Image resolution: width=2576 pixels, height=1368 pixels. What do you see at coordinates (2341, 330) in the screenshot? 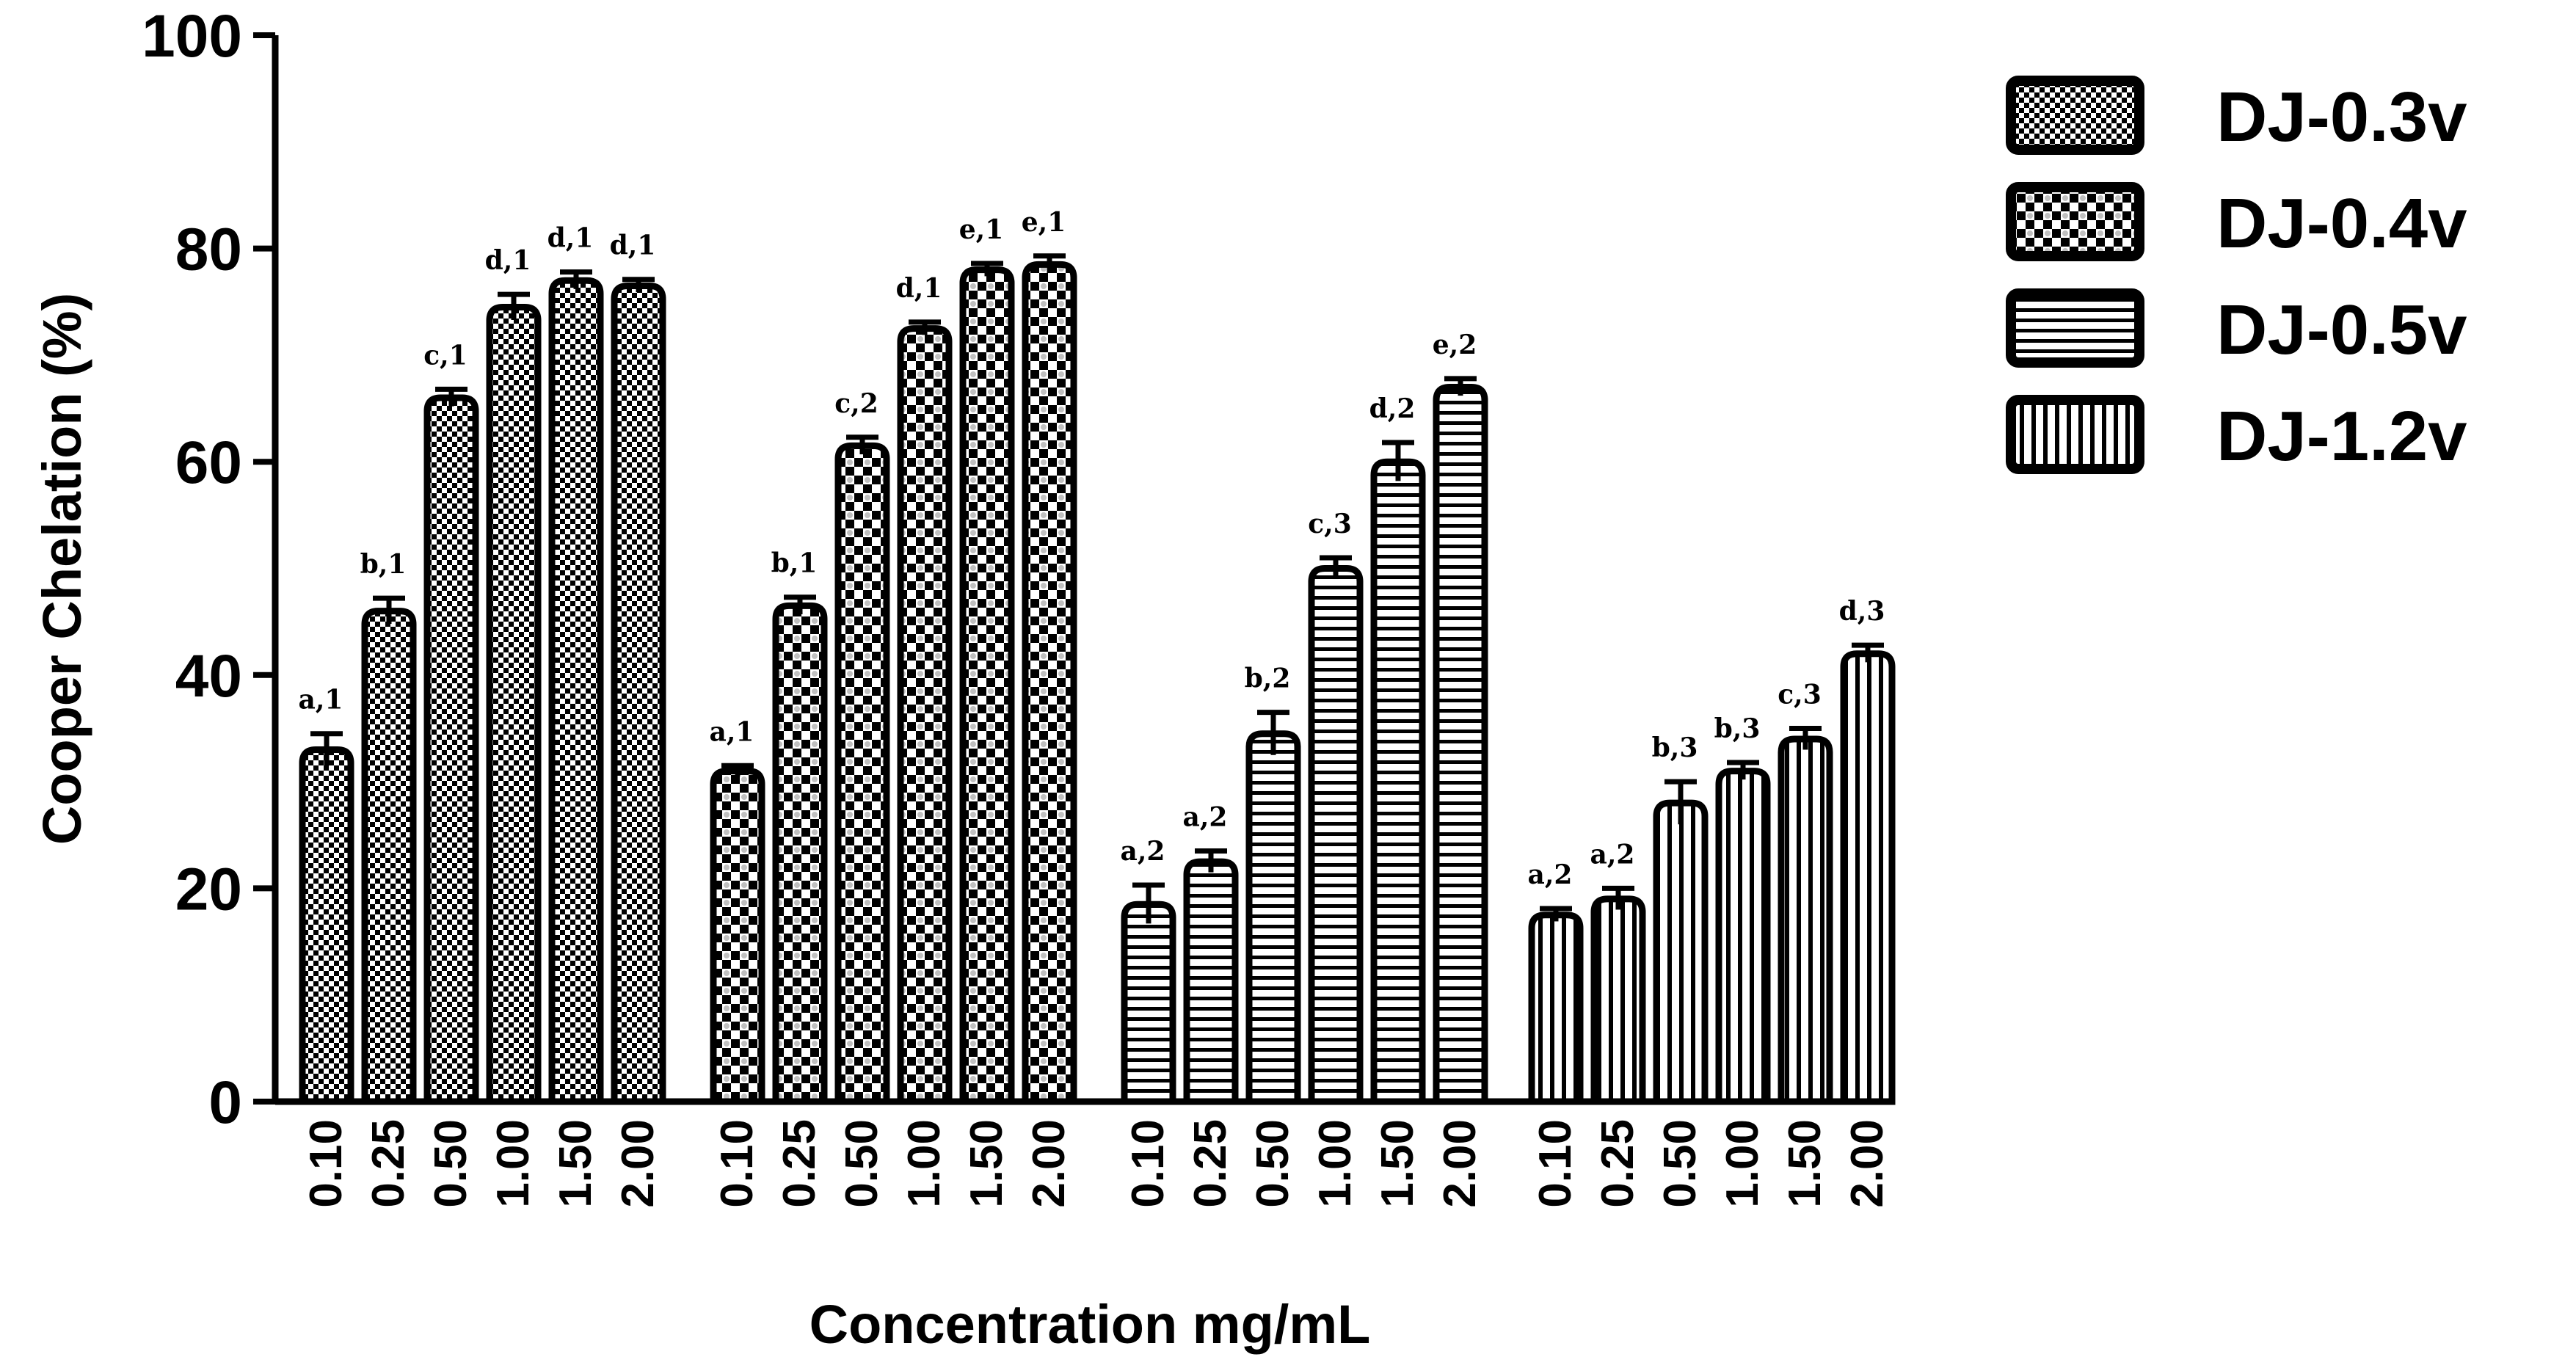
I see `legend-label: DJ-0.5v` at bounding box center [2341, 330].